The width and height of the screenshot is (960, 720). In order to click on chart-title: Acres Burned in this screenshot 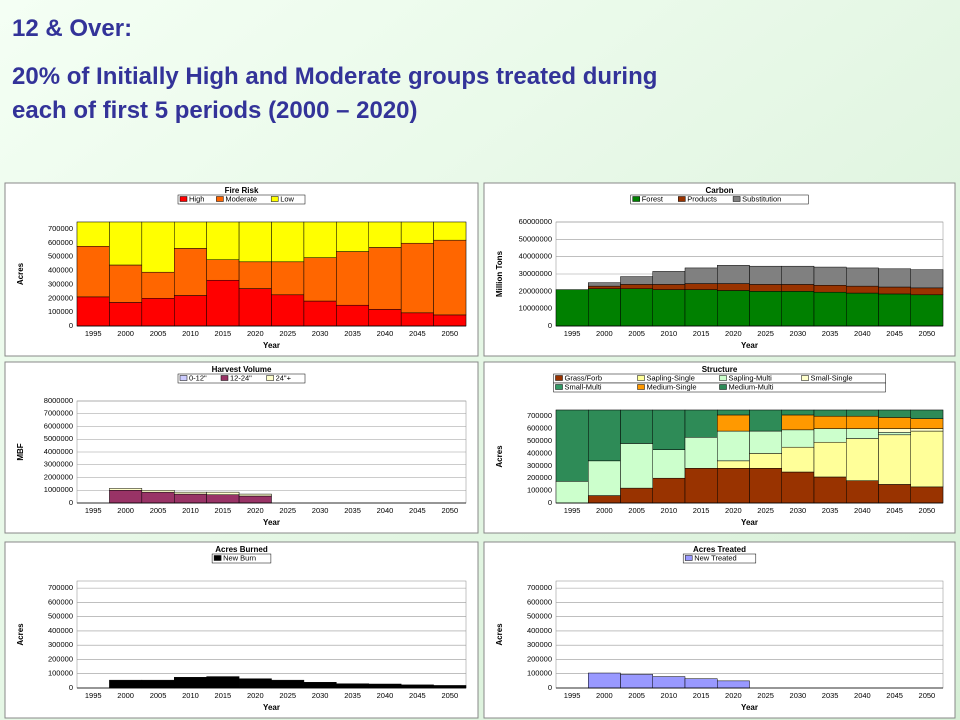, I will do `click(241, 549)`.